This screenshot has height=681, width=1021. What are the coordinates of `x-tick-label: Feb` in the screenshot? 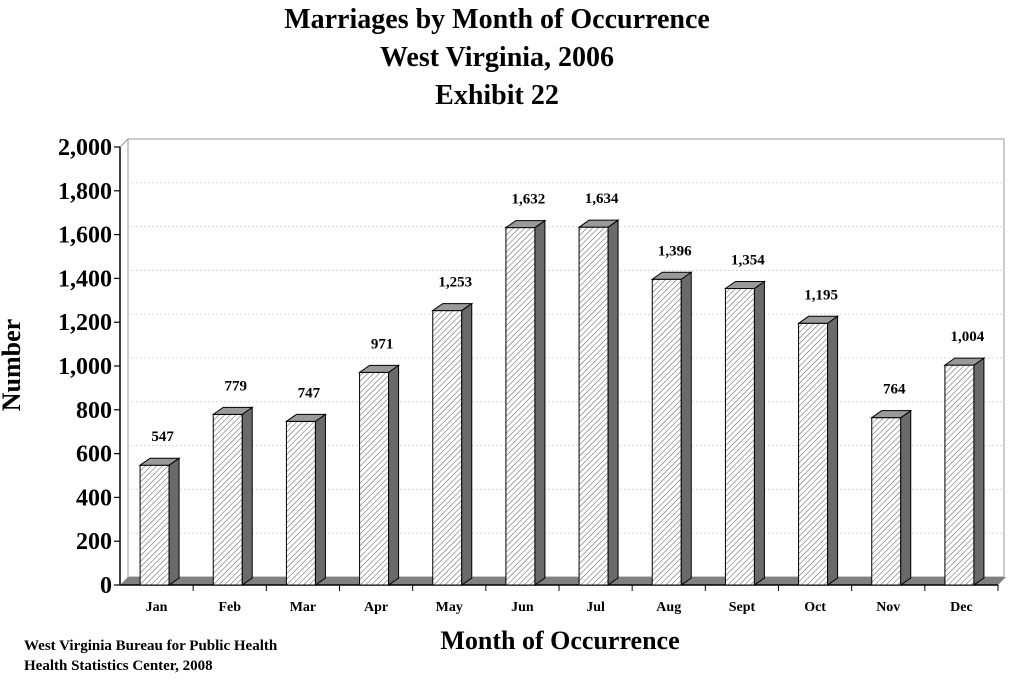 It's located at (229, 607).